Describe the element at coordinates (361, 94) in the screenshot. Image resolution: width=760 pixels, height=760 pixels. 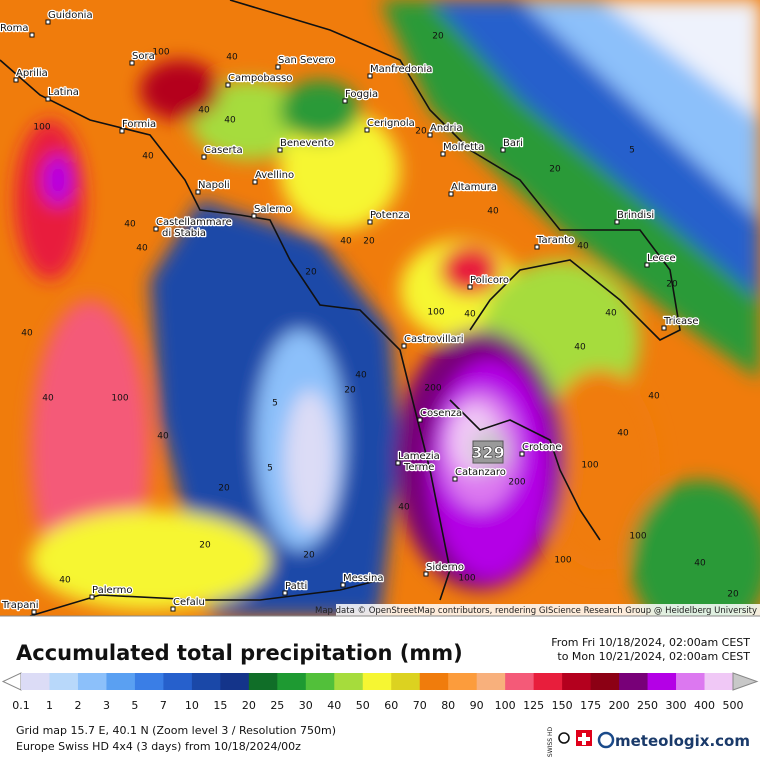
I see `city-label: Foggia` at that location.